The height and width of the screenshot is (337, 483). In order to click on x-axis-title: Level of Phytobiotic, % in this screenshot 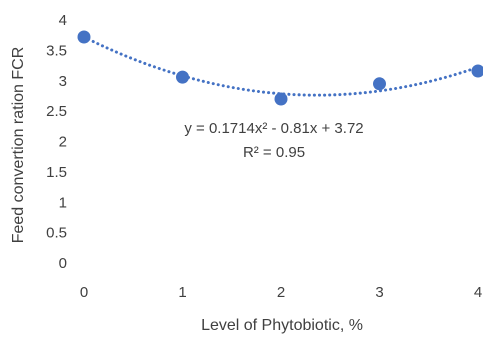, I will do `click(282, 325)`.